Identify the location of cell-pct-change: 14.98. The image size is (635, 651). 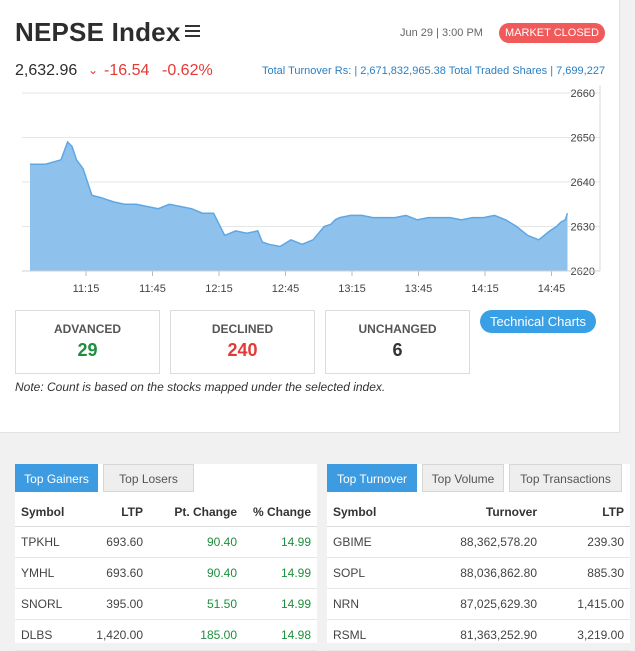
(280, 635).